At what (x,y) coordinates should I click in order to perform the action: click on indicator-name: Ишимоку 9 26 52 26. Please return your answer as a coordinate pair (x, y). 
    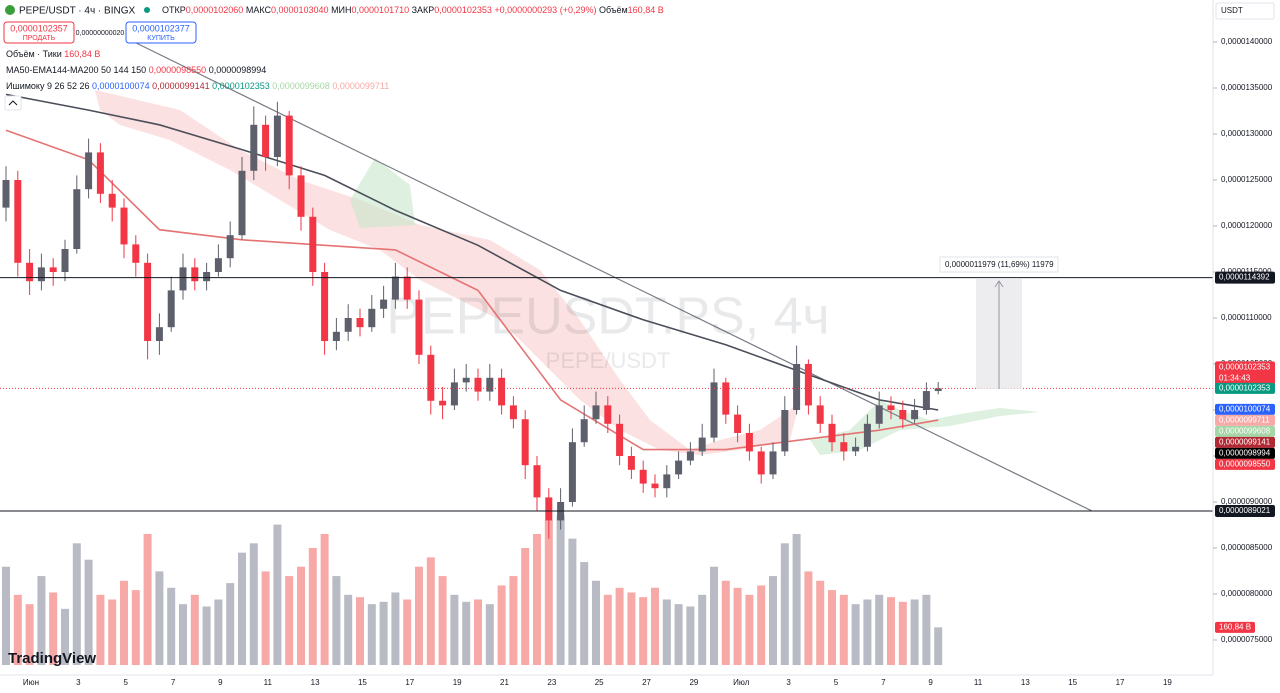
    Looking at the image, I should click on (48, 86).